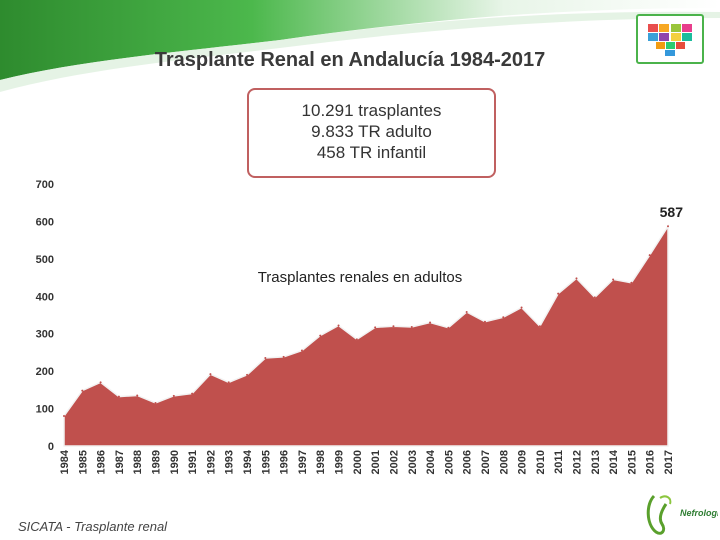 Image resolution: width=720 pixels, height=540 pixels. What do you see at coordinates (651, 462) in the screenshot?
I see `x-tick-label: 2016` at bounding box center [651, 462].